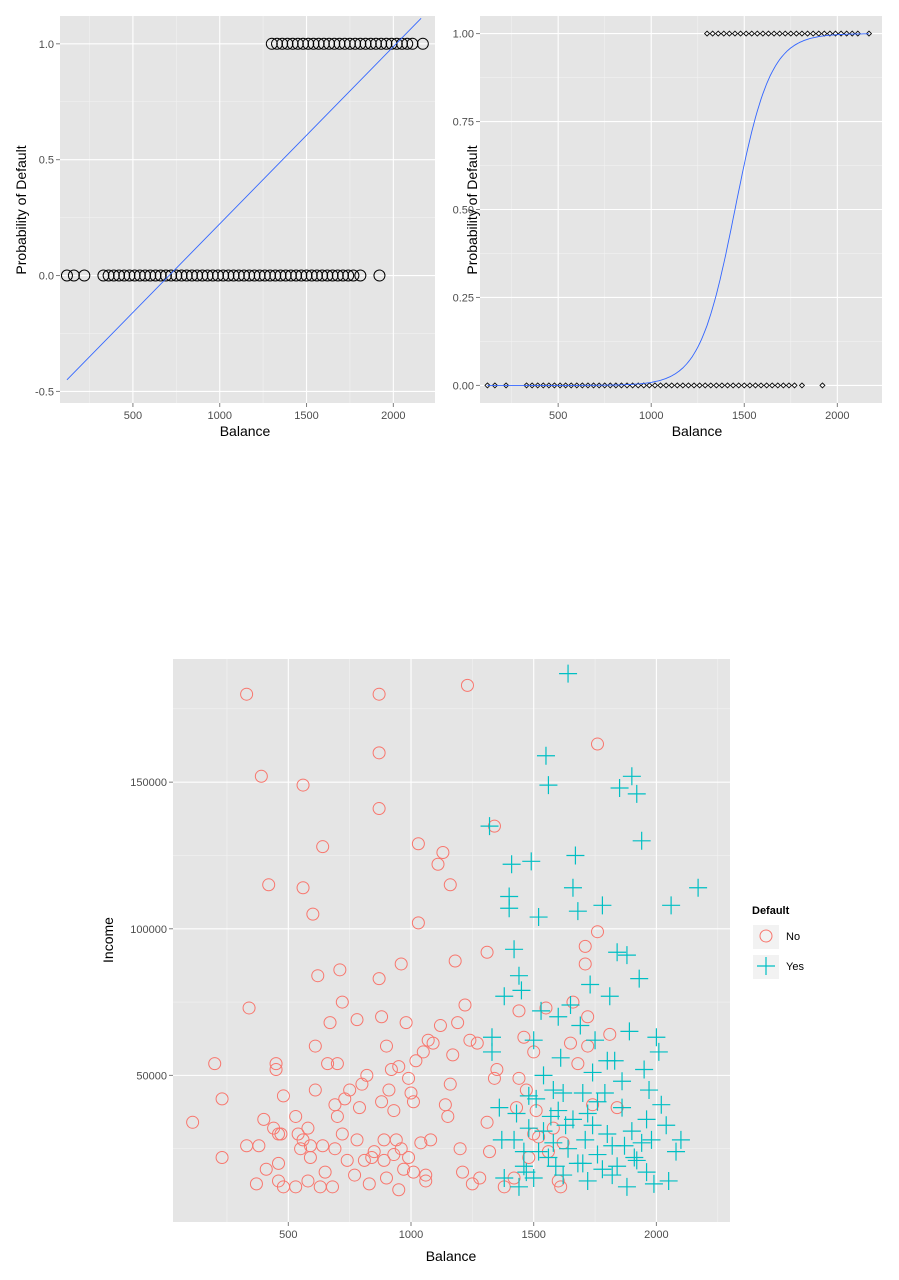 The height and width of the screenshot is (1280, 899). Describe the element at coordinates (766, 936) in the screenshot. I see `legend-key-no` at that location.